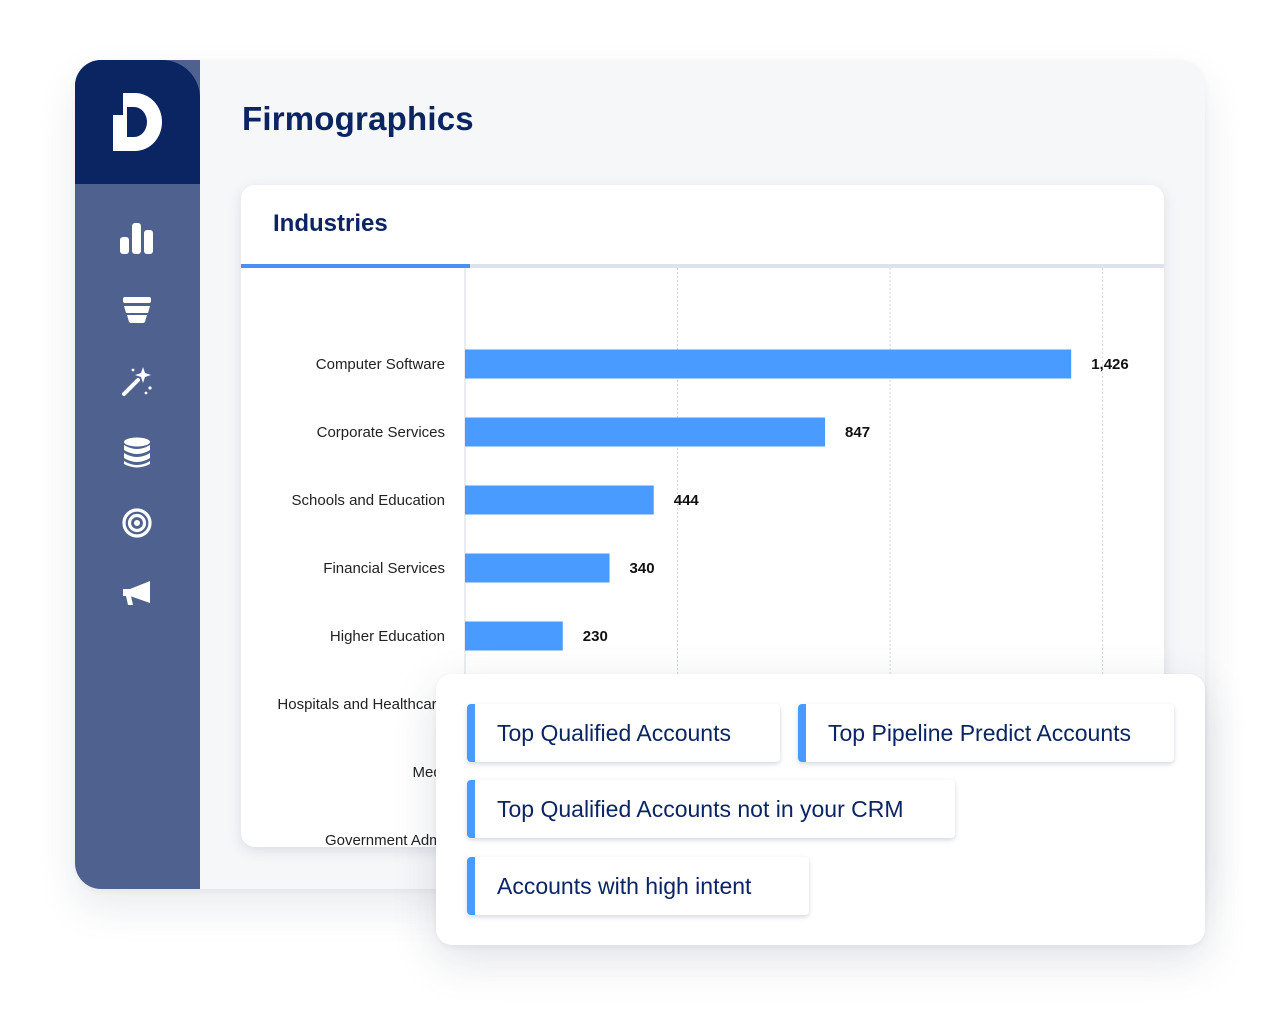 Image resolution: width=1280 pixels, height=1033 pixels. I want to click on nav-item-campaigns, so click(137, 593).